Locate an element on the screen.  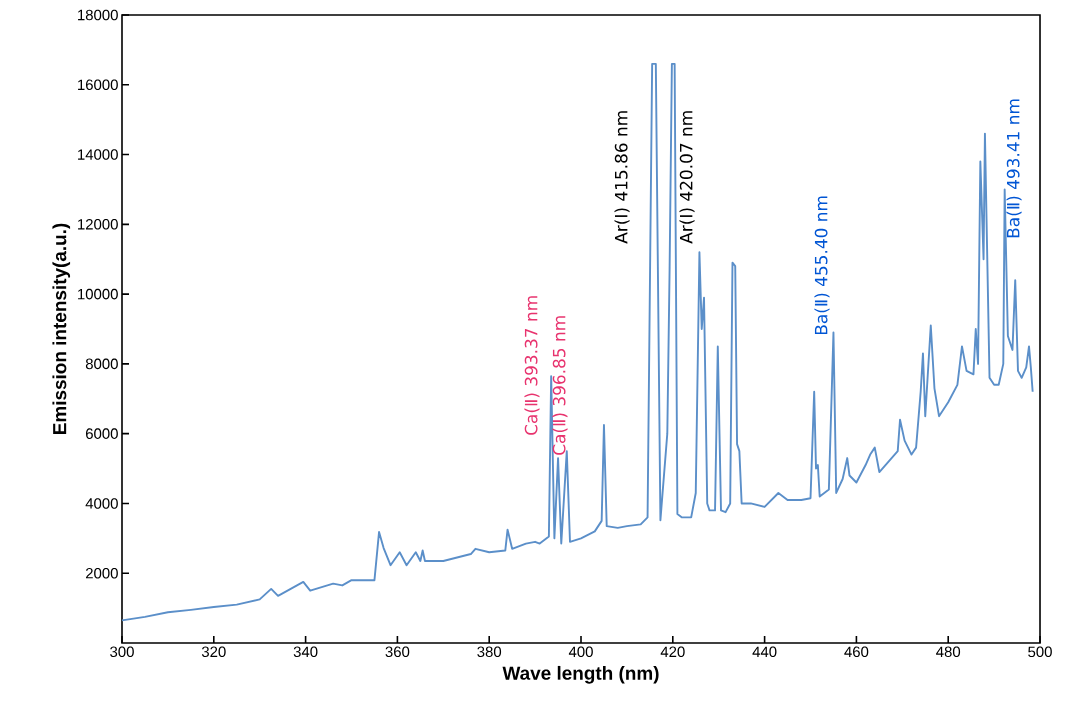
annotation: Ba(Ⅱ) 493.41 nm is located at coordinates (1014, 168).